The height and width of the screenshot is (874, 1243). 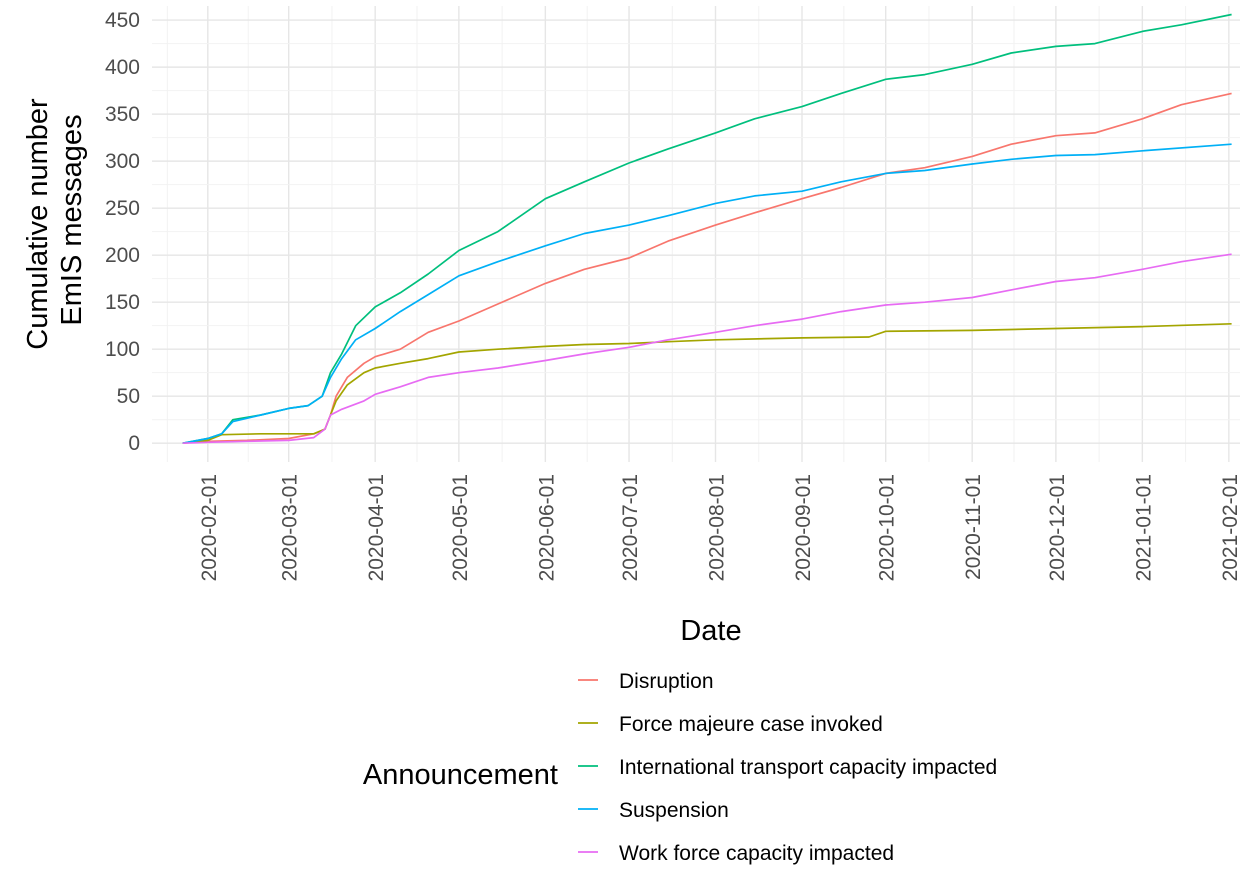 I want to click on legend-label: Force majeure case invoked, so click(x=751, y=724).